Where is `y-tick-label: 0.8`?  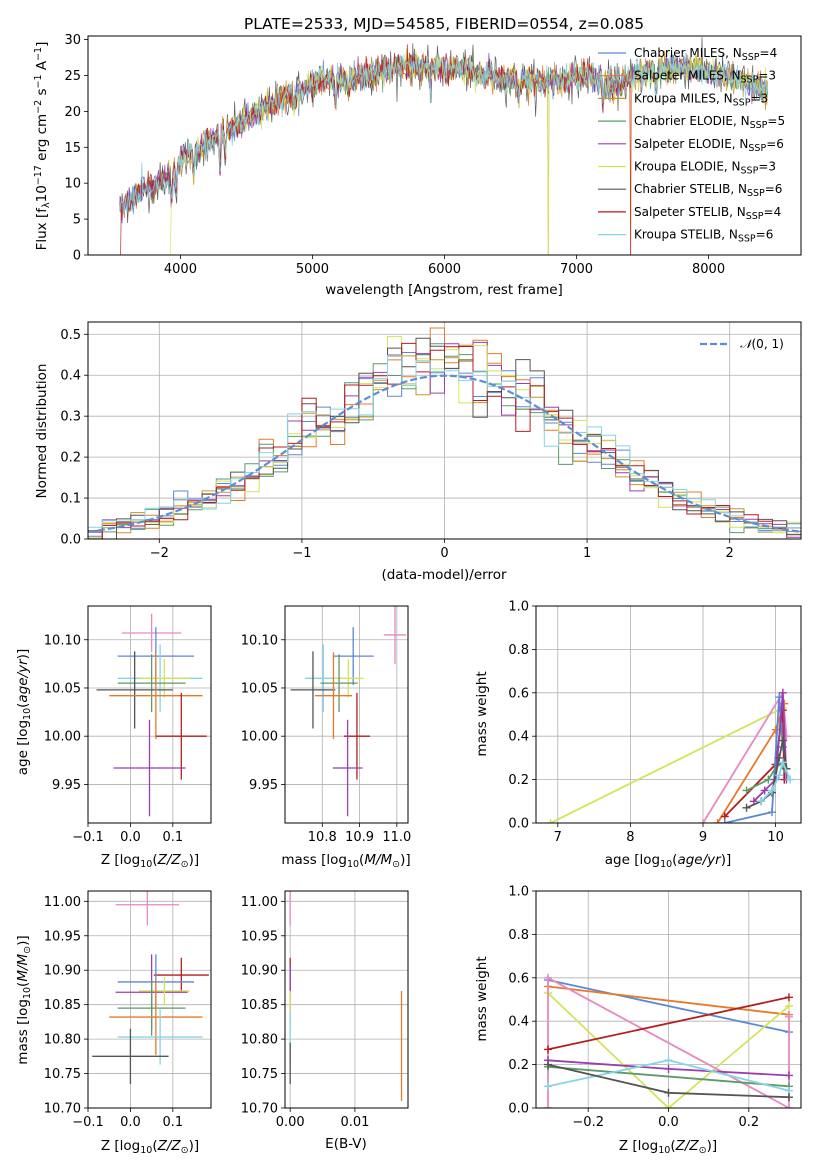
y-tick-label: 0.8 is located at coordinates (518, 935).